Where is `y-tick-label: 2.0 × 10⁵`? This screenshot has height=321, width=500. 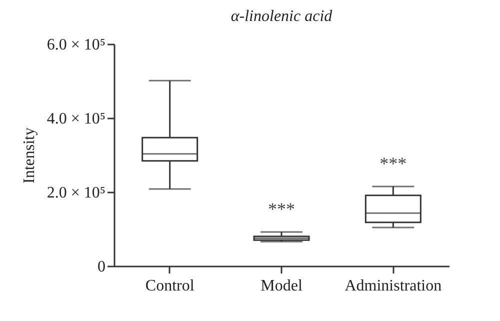
y-tick-label: 2.0 × 10⁵ is located at coordinates (76, 193).